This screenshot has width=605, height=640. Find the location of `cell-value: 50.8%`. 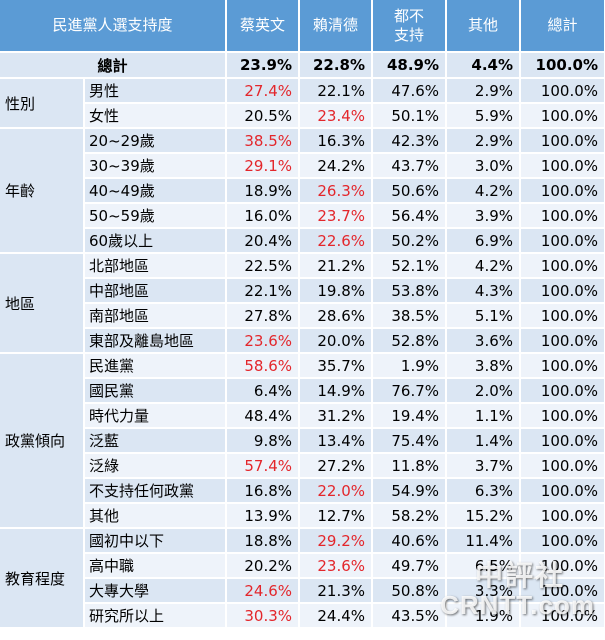

cell-value: 50.8% is located at coordinates (410, 591).